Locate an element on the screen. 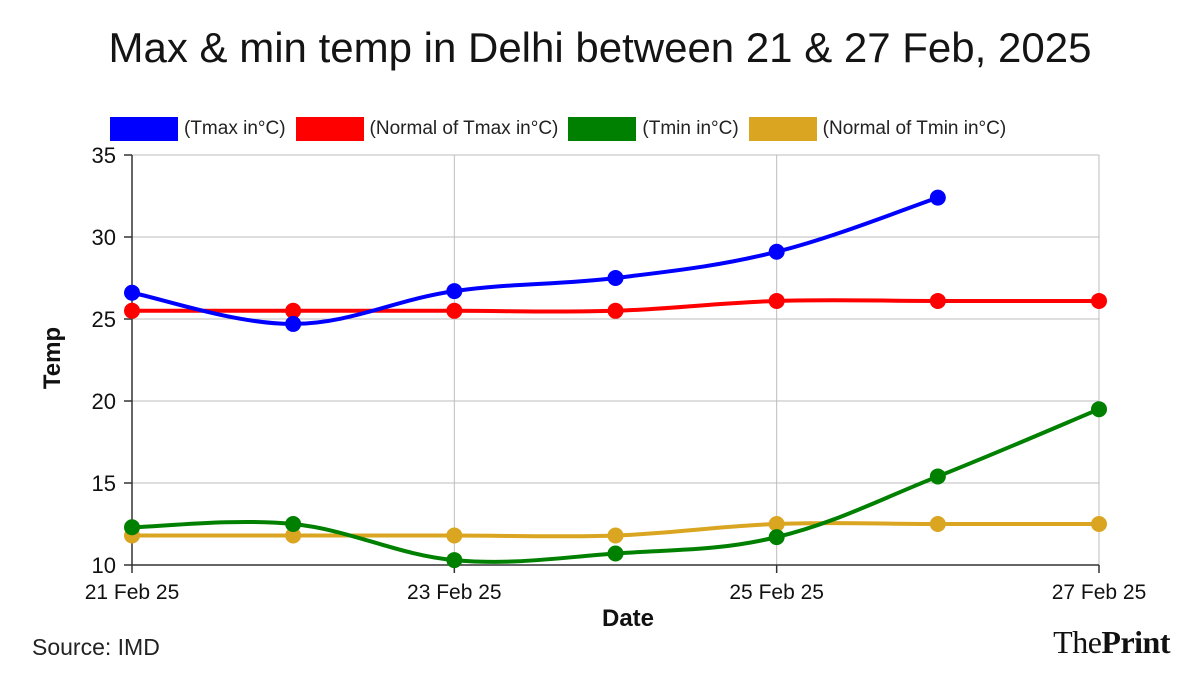 The image size is (1200, 675). legend-item-normal-tmin: (Normal of Tmin in°C) is located at coordinates (877, 129).